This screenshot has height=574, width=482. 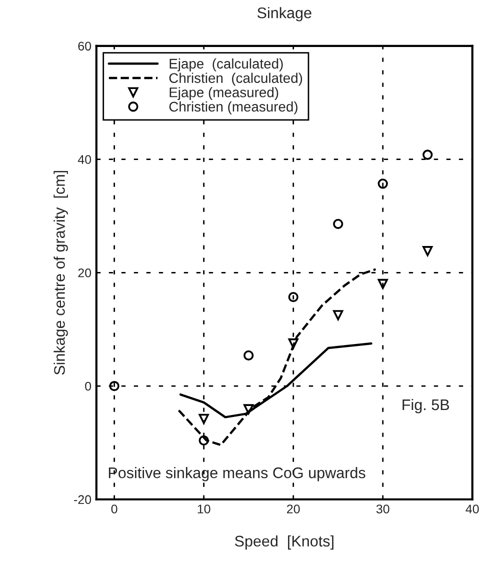 What do you see at coordinates (224, 93) in the screenshot?
I see `legend-label: Ejape (measured)` at bounding box center [224, 93].